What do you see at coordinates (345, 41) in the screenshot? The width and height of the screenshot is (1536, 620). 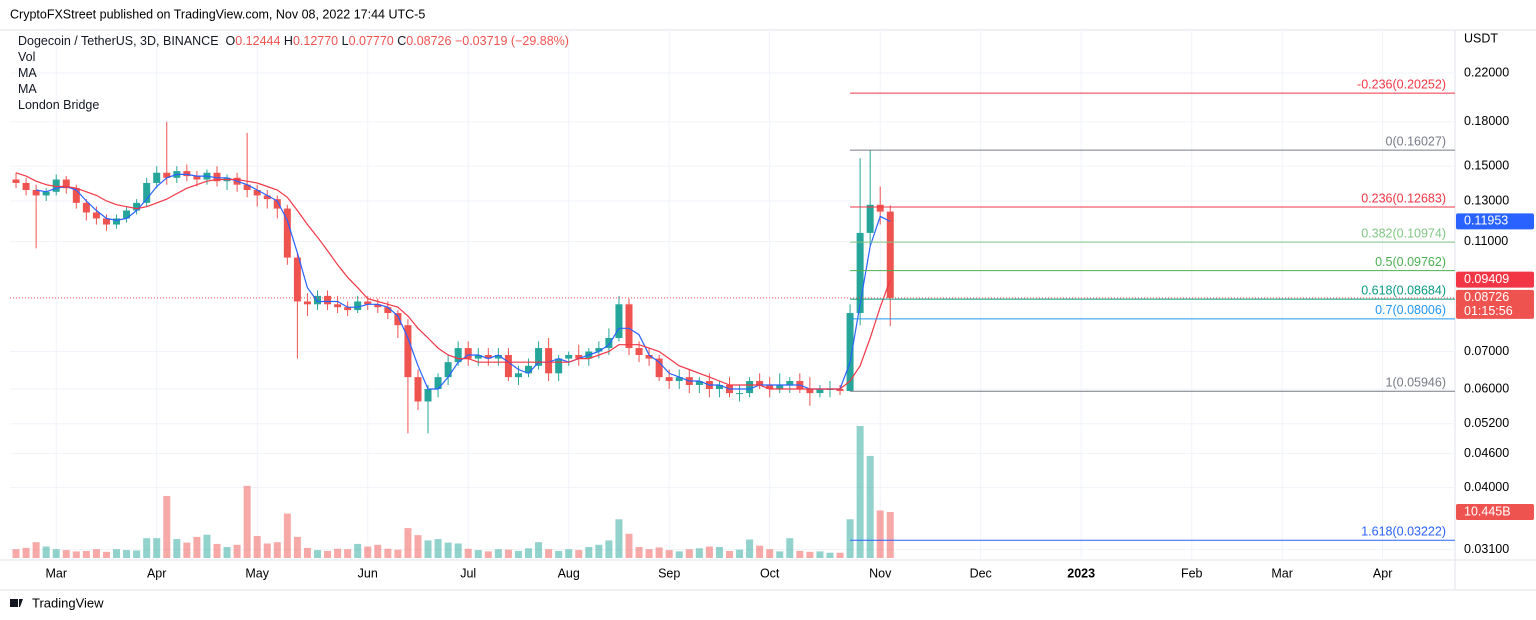 I see `ohlc-key: L` at bounding box center [345, 41].